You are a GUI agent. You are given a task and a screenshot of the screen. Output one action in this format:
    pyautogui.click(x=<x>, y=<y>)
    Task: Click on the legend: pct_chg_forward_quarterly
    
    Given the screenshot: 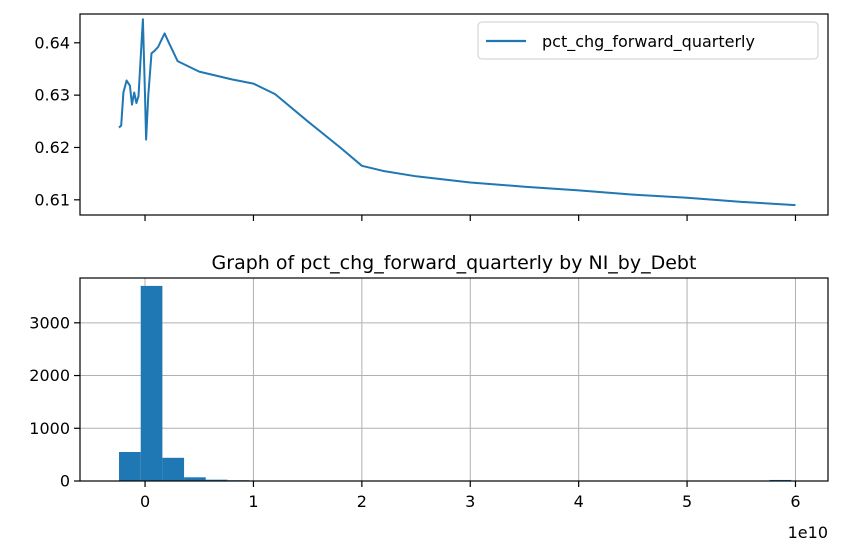 What is the action you would take?
    pyautogui.click(x=648, y=40)
    